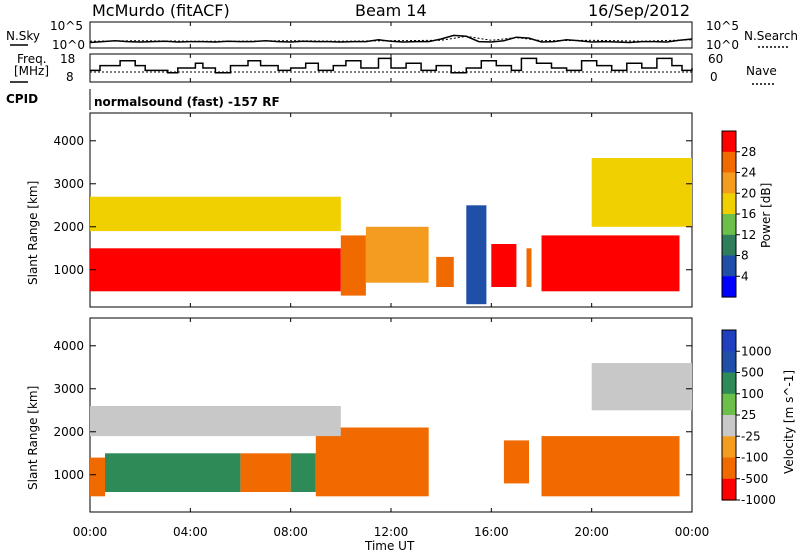  What do you see at coordinates (31, 71) in the screenshot?
I see `freq-left-label-2: [MHz]` at bounding box center [31, 71].